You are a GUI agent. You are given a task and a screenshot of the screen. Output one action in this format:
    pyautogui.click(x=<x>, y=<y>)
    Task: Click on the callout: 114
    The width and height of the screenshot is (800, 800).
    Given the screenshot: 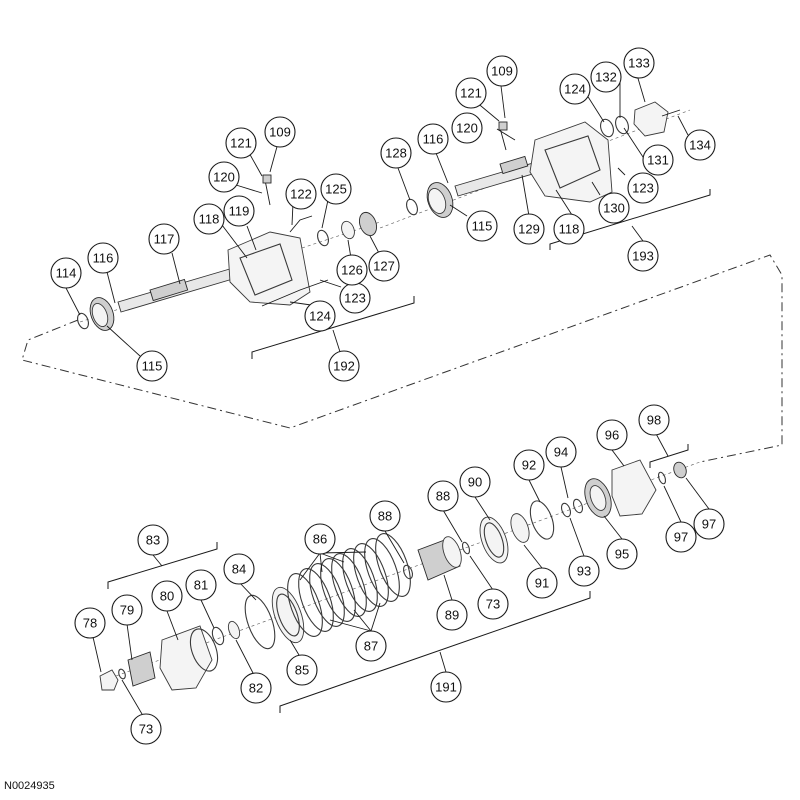 What is the action you would take?
    pyautogui.click(x=66, y=273)
    